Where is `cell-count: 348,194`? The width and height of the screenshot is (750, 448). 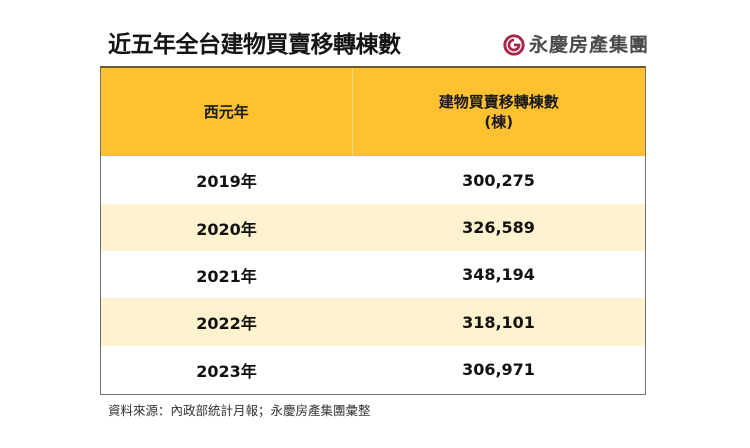
cell-count: 348,194 is located at coordinates (498, 274).